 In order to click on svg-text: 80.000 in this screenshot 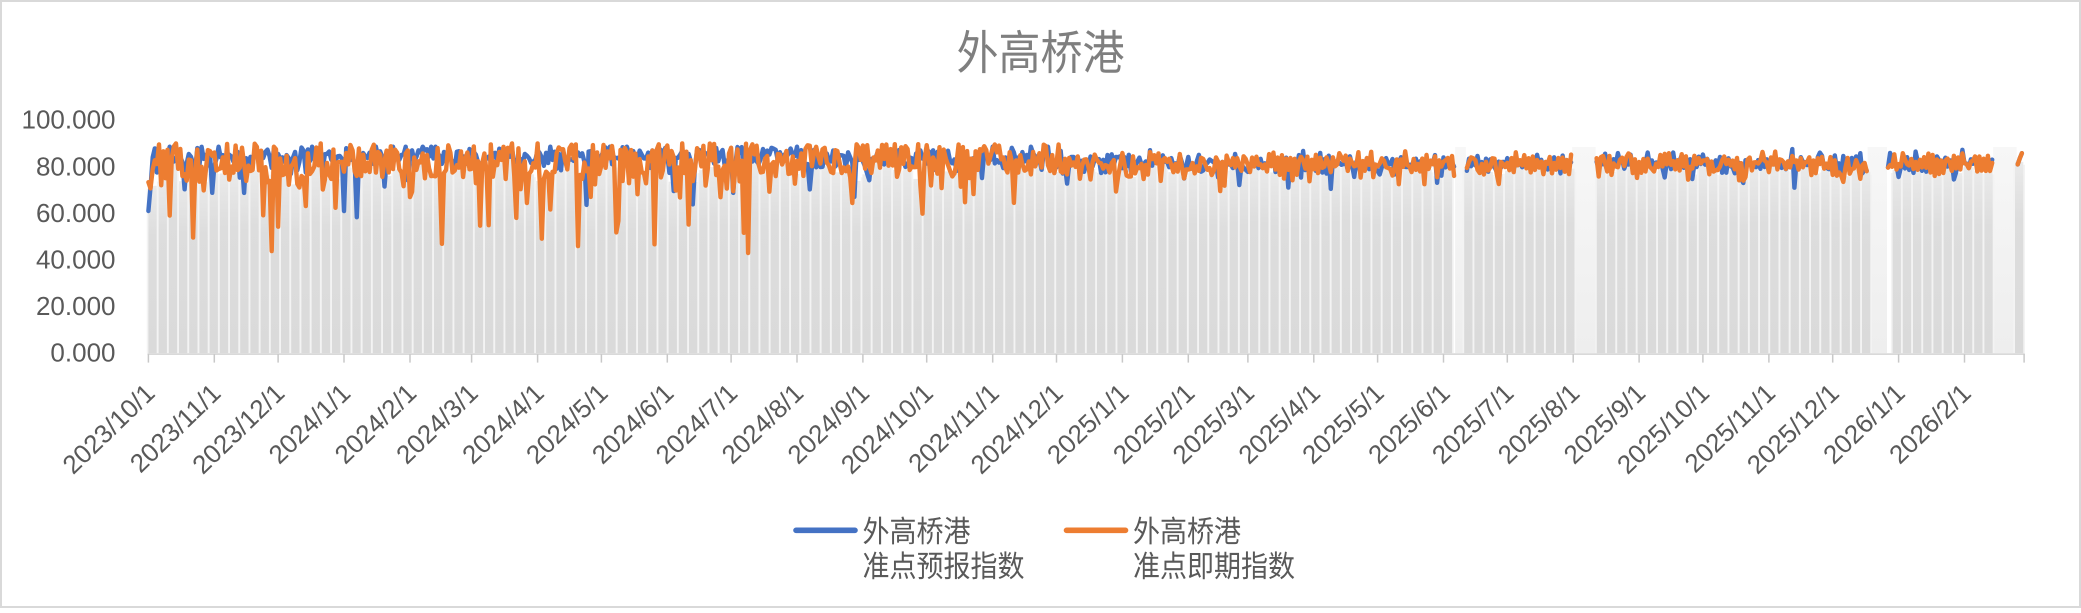, I will do `click(76, 166)`.